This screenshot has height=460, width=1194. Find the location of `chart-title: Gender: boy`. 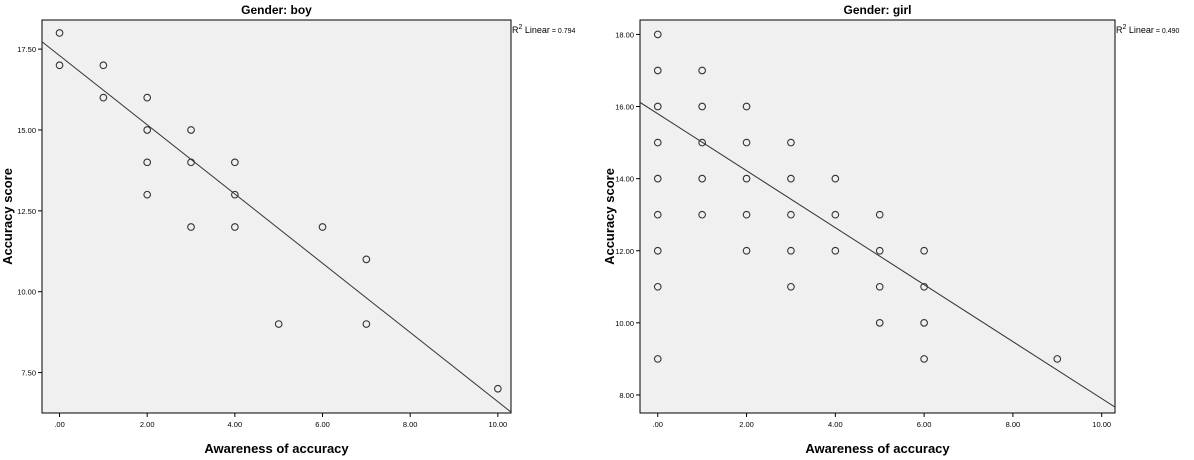

chart-title: Gender: boy is located at coordinates (276, 10).